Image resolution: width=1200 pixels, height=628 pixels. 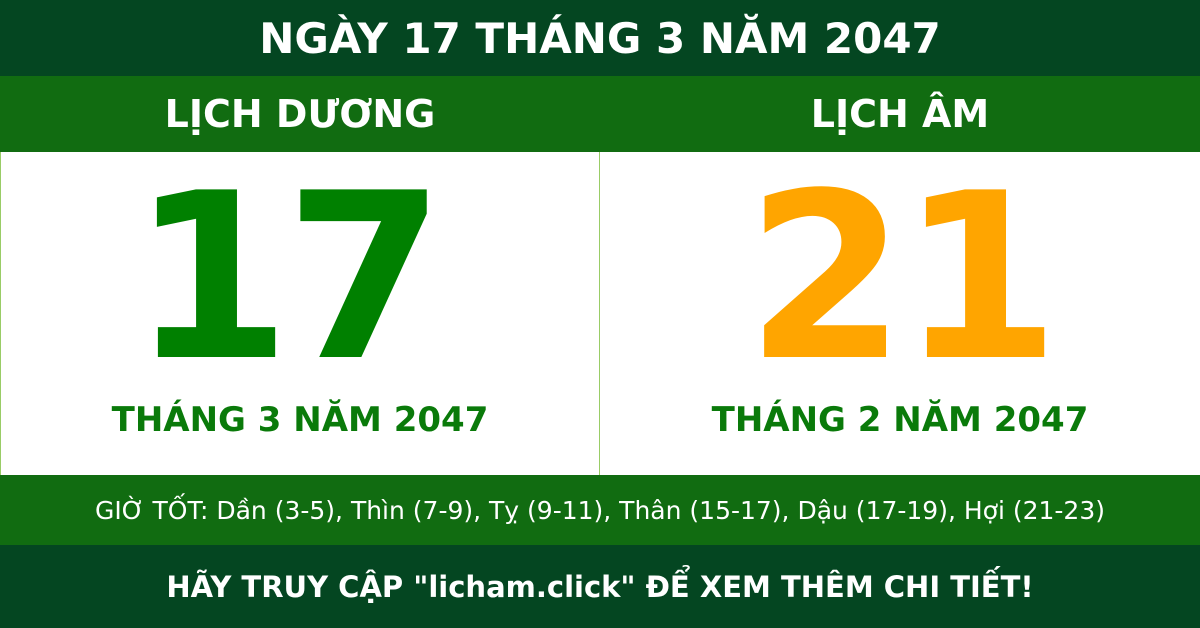 What do you see at coordinates (600, 114) in the screenshot?
I see `calendar-headers: LỊCH DƯƠNG LỊCH ÂM` at bounding box center [600, 114].